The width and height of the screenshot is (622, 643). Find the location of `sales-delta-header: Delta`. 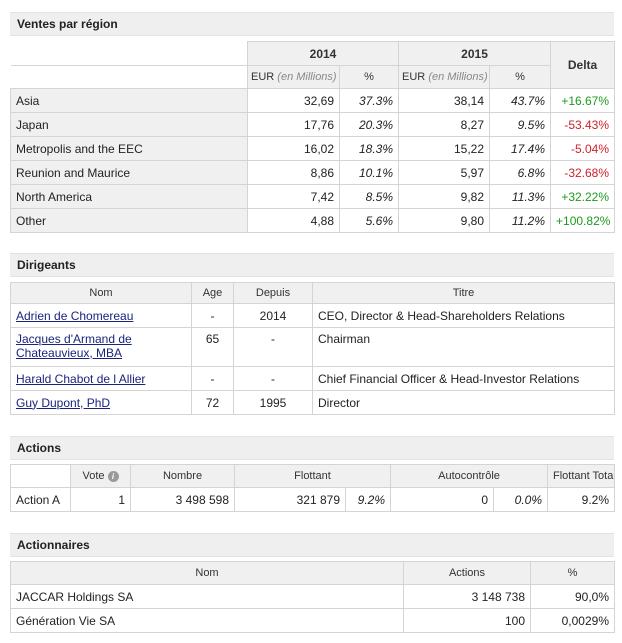

sales-delta-header: Delta is located at coordinates (583, 65).